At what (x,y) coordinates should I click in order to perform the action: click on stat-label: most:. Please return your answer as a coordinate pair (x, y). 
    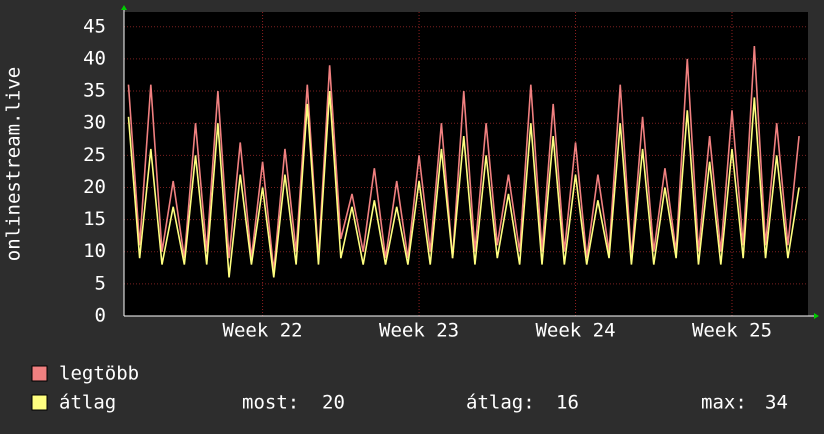
    Looking at the image, I should click on (270, 403).